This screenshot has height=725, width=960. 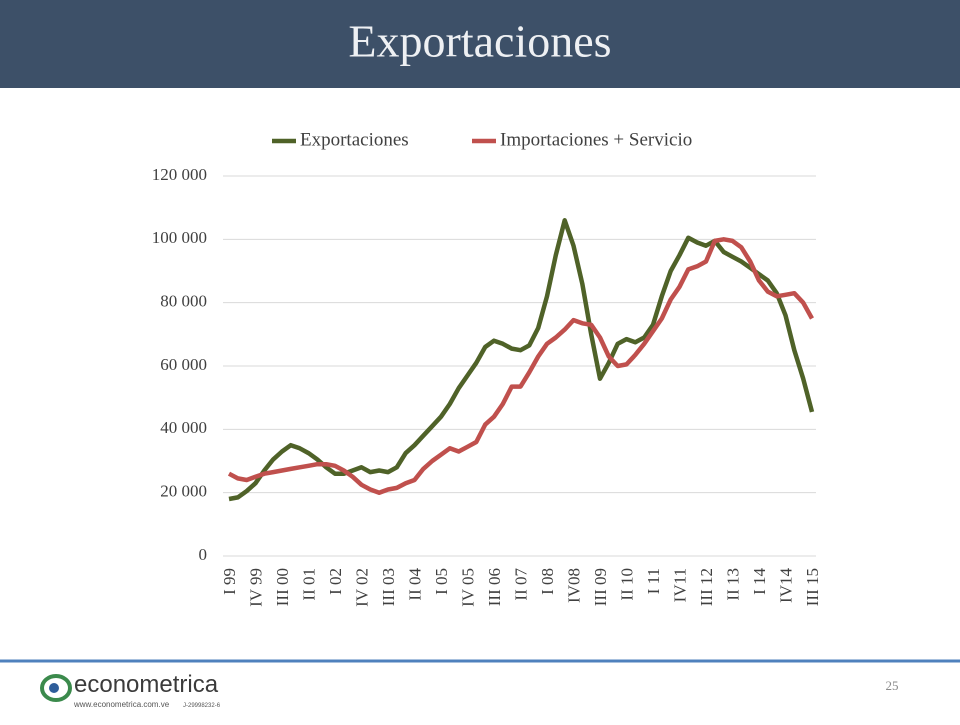 I want to click on x-tick-label: IV11, so click(x=680, y=585).